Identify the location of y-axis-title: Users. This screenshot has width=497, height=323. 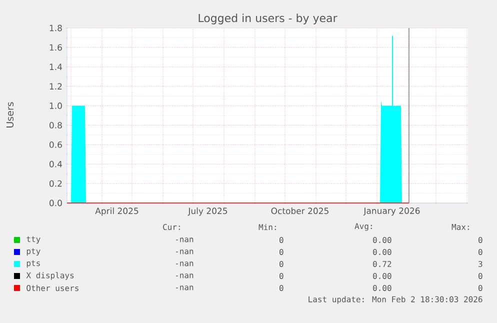
(10, 115).